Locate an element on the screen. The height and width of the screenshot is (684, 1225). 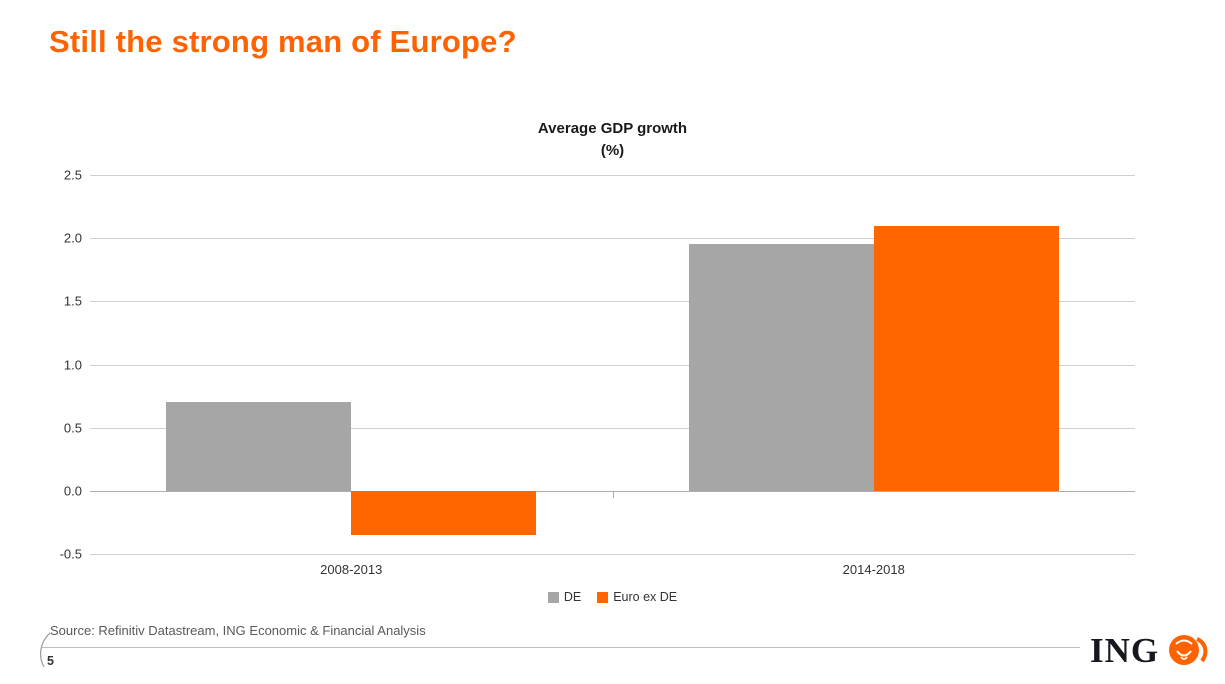
chart-title: Average GDP growth (%) is located at coordinates (612, 140).